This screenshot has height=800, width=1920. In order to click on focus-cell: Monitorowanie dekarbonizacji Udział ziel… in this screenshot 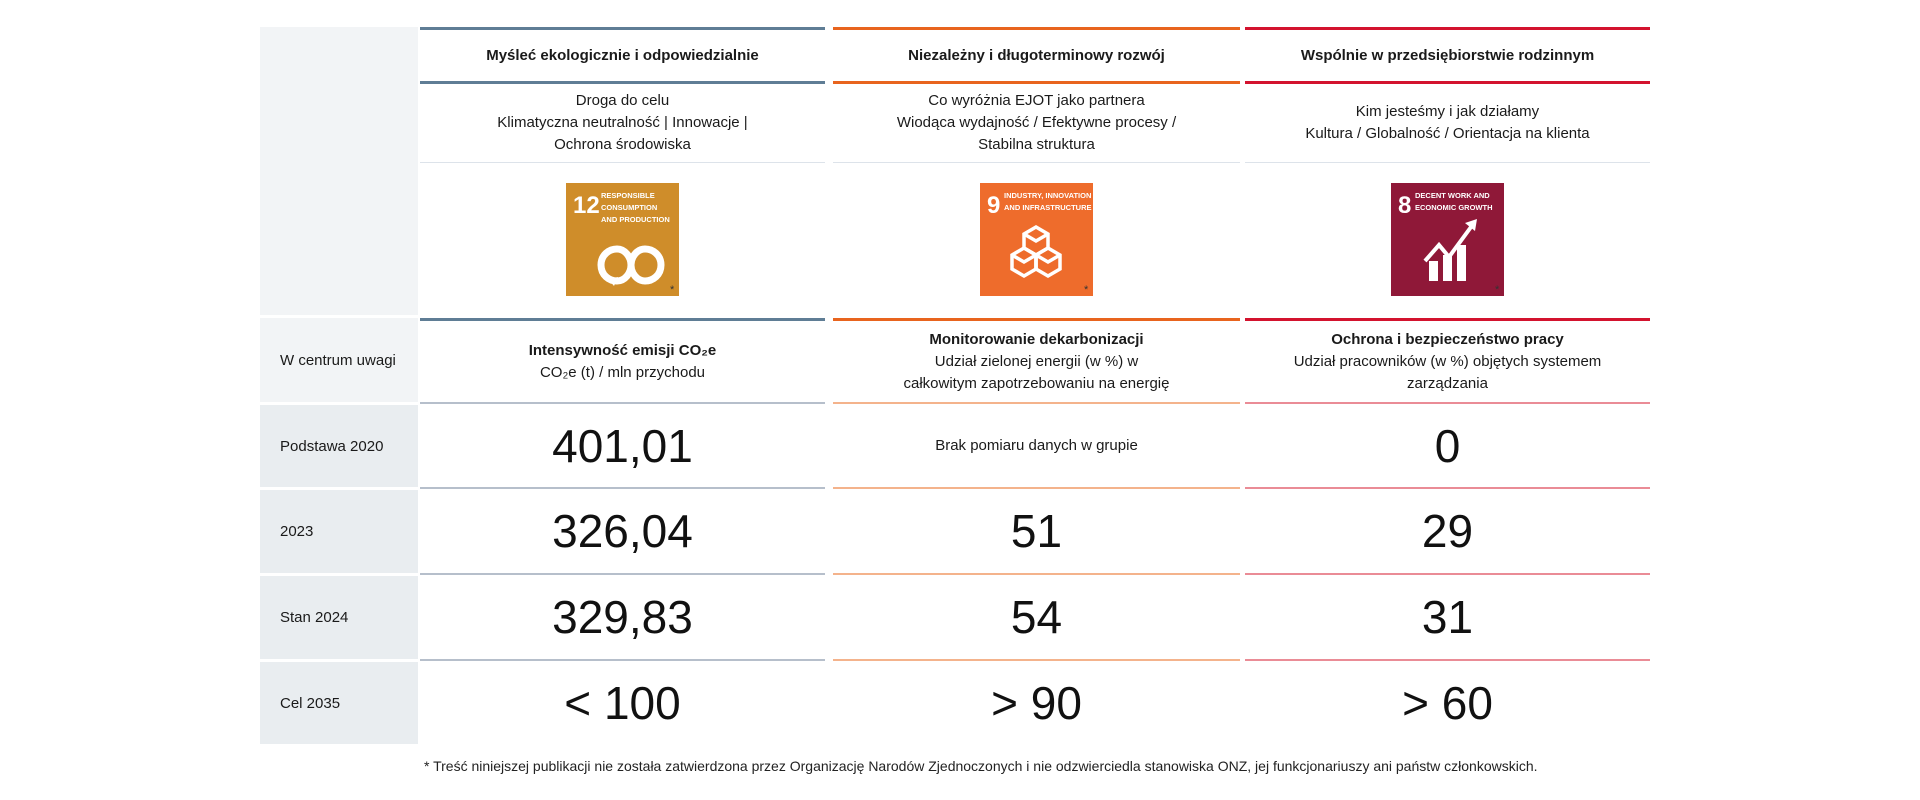, I will do `click(1036, 360)`.